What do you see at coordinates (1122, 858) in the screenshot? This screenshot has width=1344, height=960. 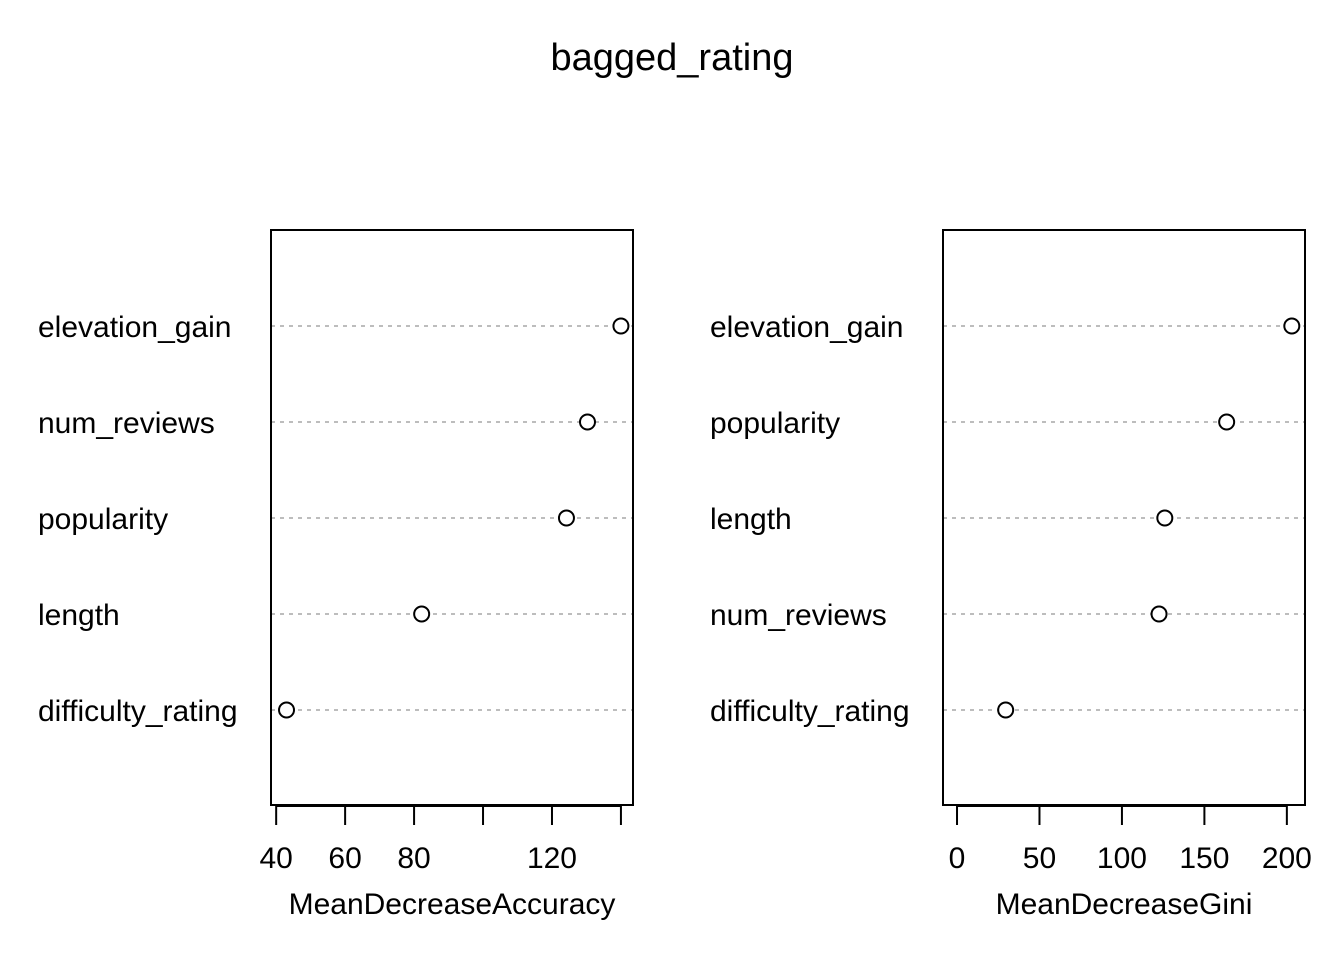 I see `x-tick-label: 100` at bounding box center [1122, 858].